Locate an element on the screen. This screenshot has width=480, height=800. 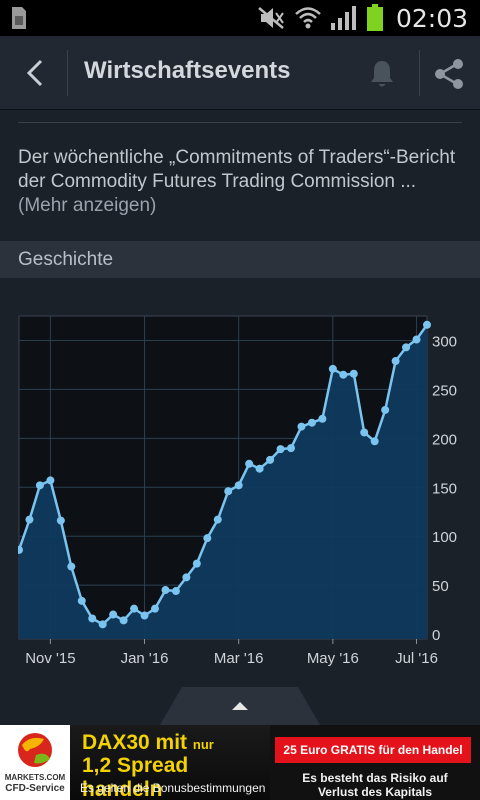
back-arrow-icon is located at coordinates (34, 73).